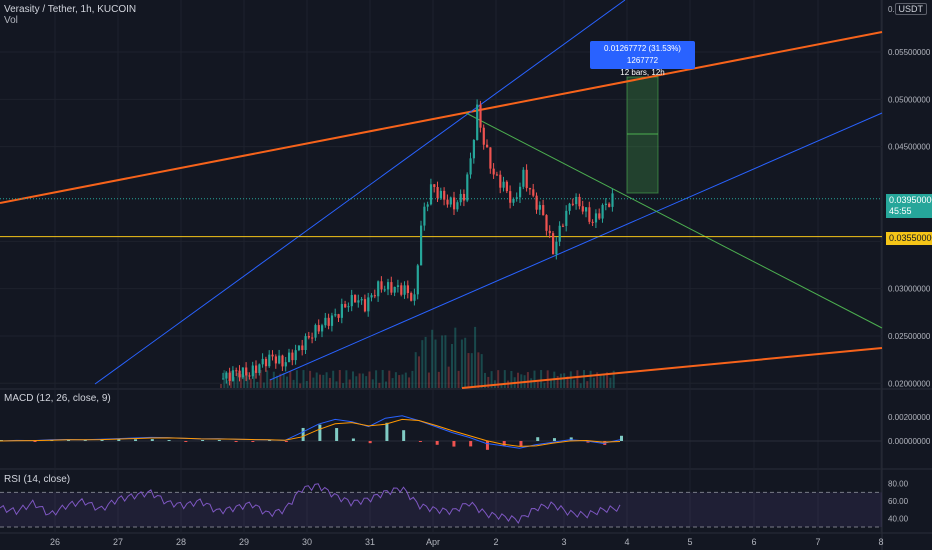 Image resolution: width=932 pixels, height=550 pixels. Describe the element at coordinates (642, 135) in the screenshot. I see `measure-box` at that location.